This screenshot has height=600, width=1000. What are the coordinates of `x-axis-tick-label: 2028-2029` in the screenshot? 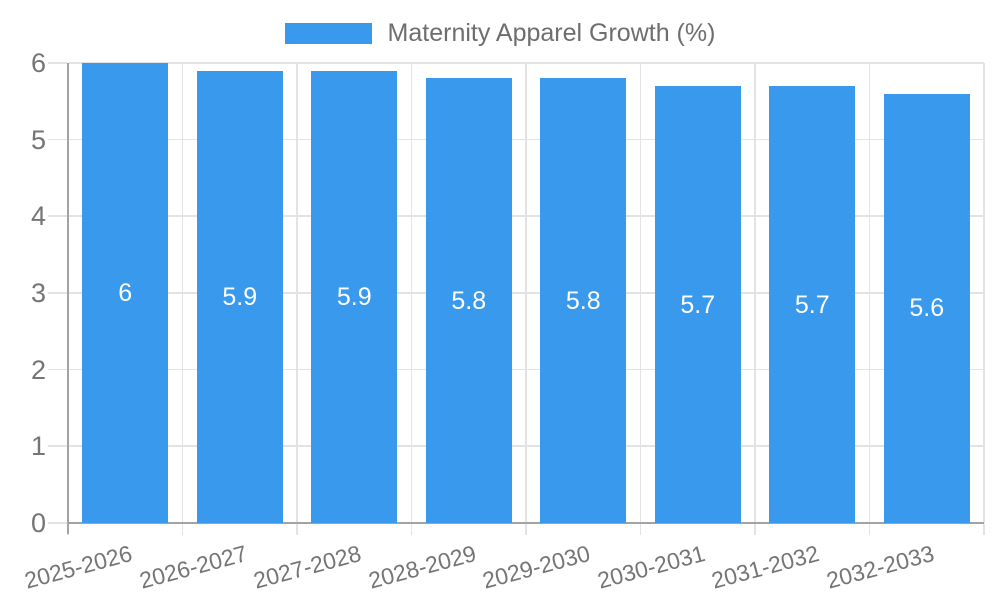 It's located at (422, 567).